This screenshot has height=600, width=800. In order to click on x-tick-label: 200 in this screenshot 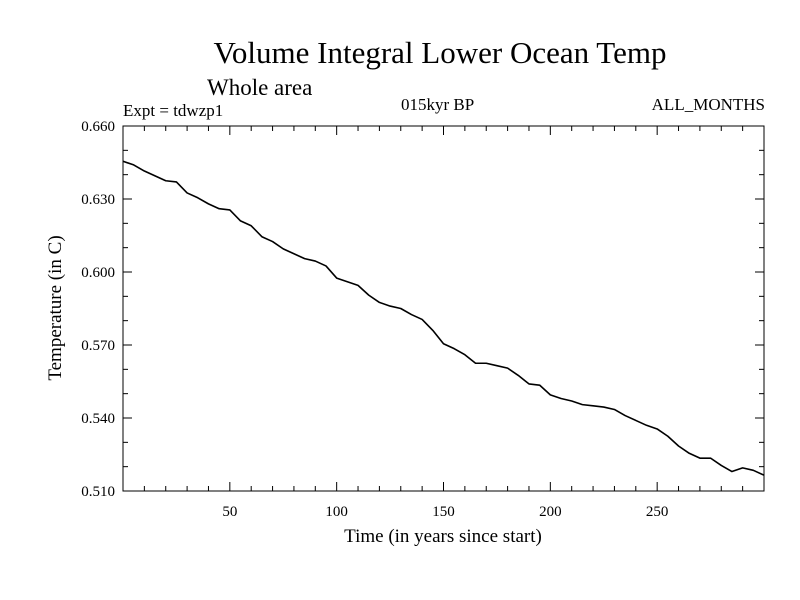, I will do `click(550, 512)`.